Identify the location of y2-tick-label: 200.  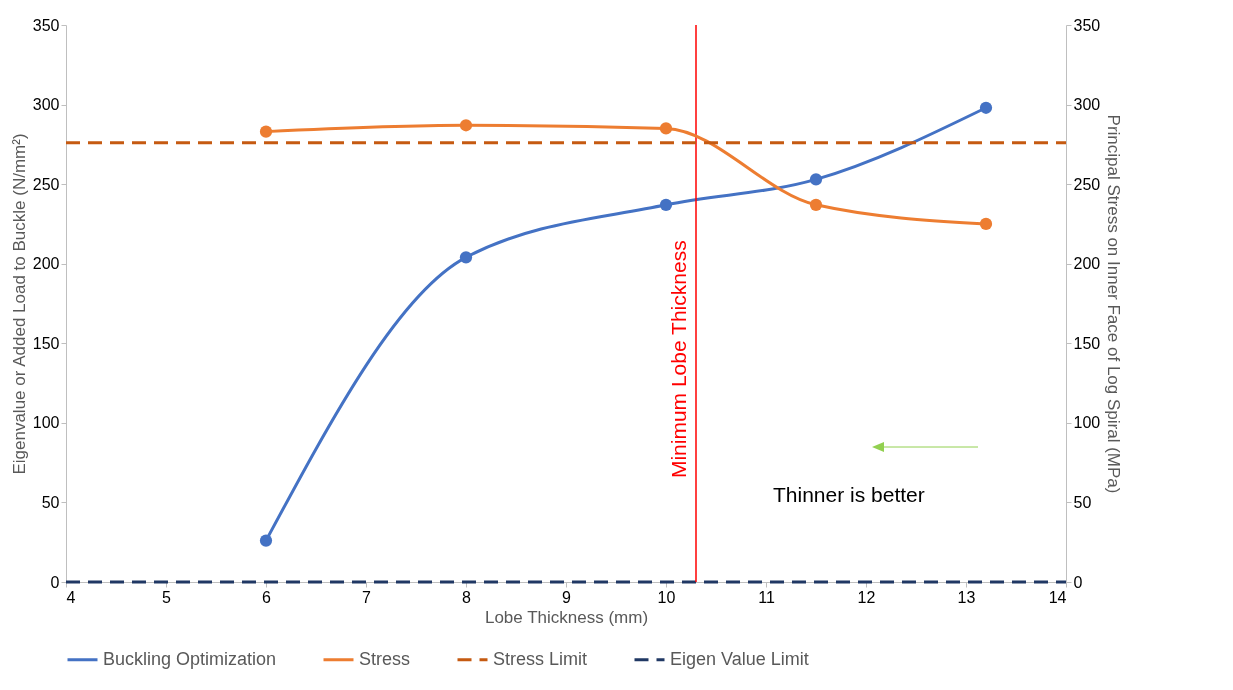
(1087, 264).